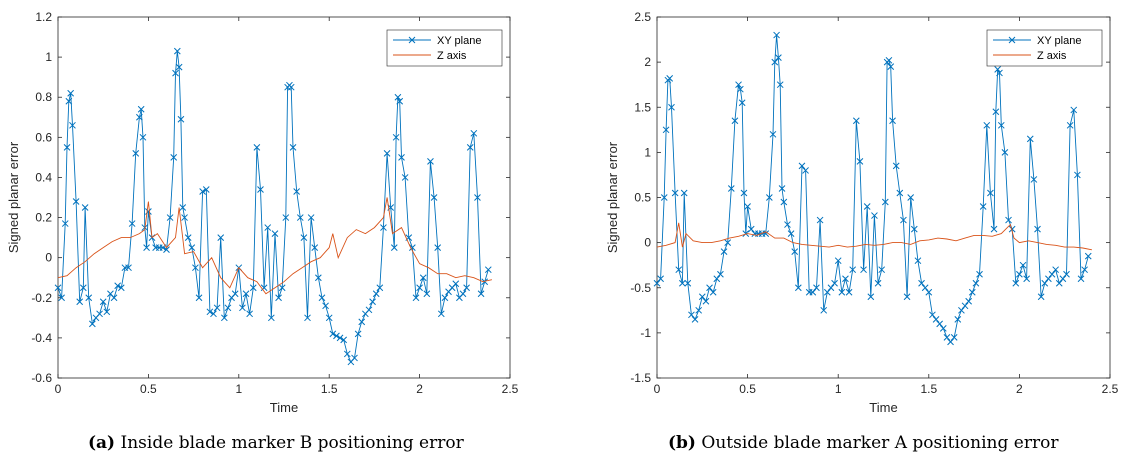 Image resolution: width=1132 pixels, height=468 pixels. I want to click on y-tick-label-b: -0.5, so click(640, 288).